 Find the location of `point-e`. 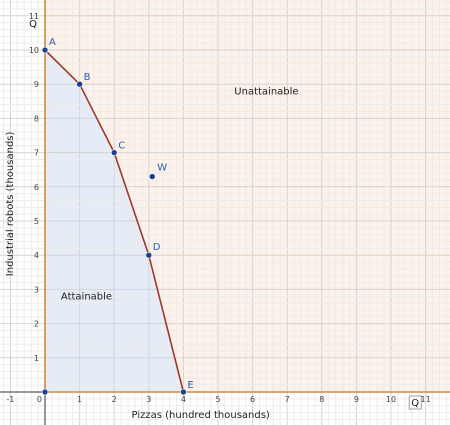

point-e is located at coordinates (183, 392).